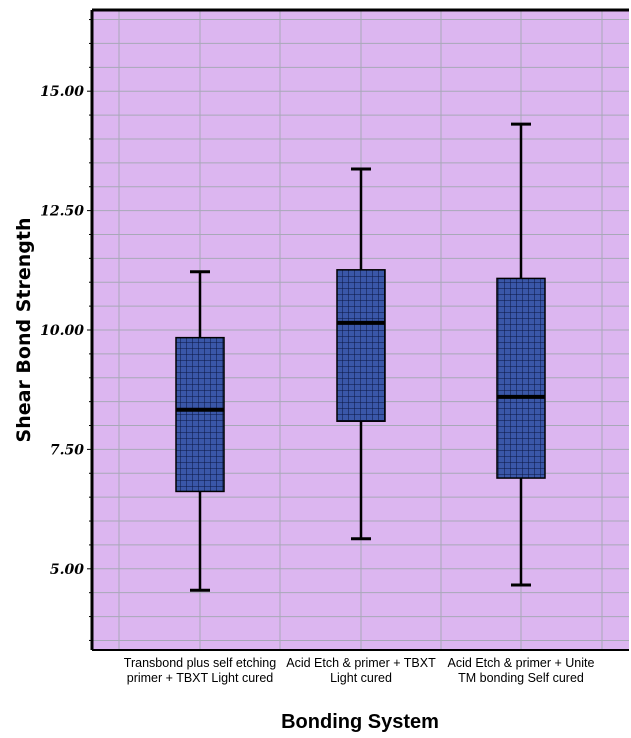  I want to click on y-tick-labels: 5.00 7.50 10.00 12.50 15.00, so click(62, 331).